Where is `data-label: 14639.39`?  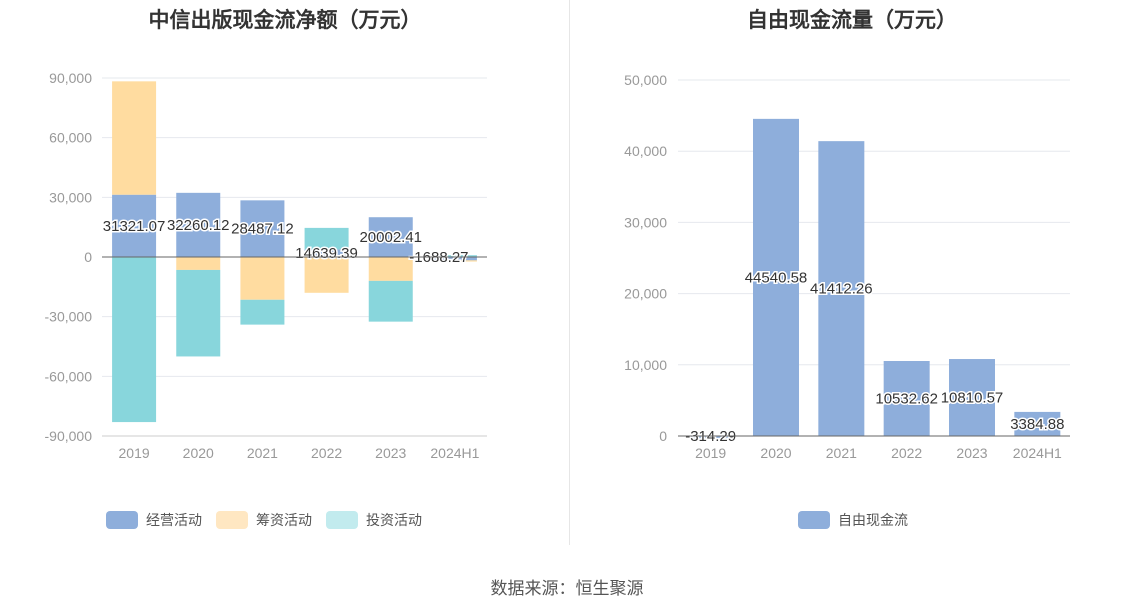
data-label: 14639.39 is located at coordinates (326, 253).